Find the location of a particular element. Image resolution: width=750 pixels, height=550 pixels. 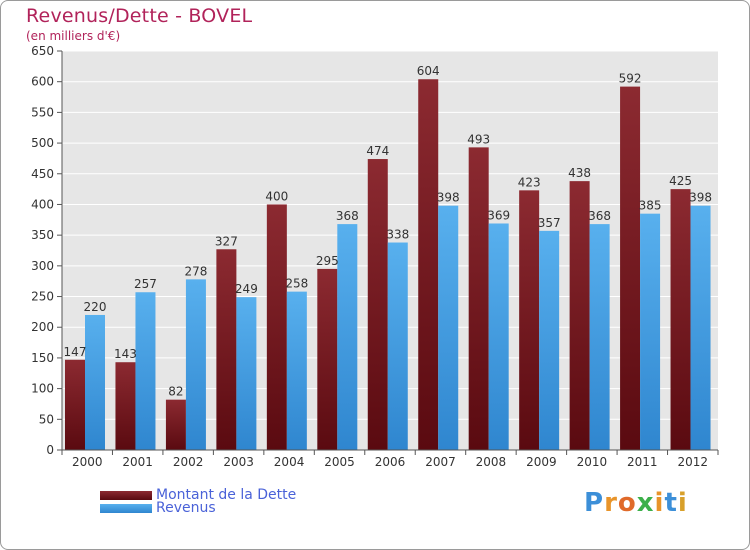

x-tick-label: 2004 is located at coordinates (289, 462).